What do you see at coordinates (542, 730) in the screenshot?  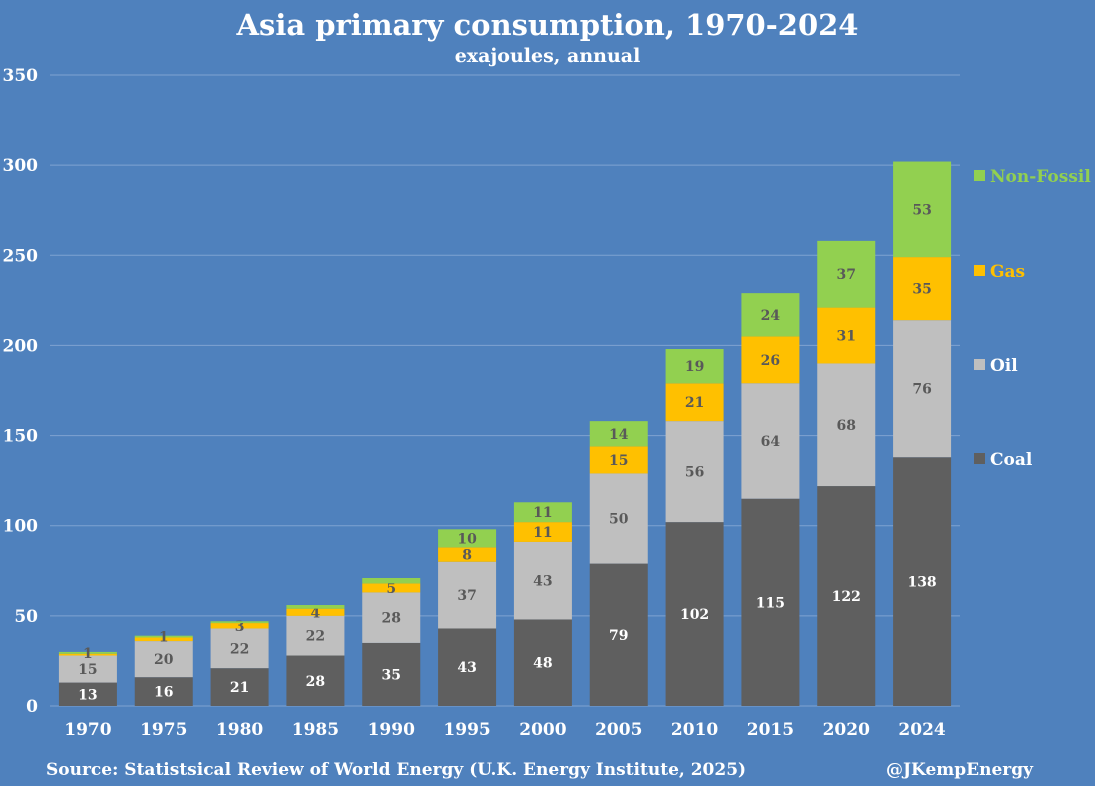 I see `x-tick-label: 2000` at bounding box center [542, 730].